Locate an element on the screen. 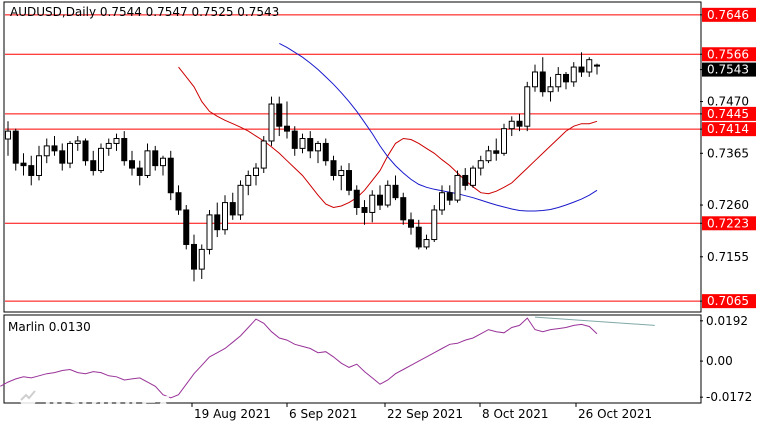  price-axis-label: 0.7414 is located at coordinates (728, 129).